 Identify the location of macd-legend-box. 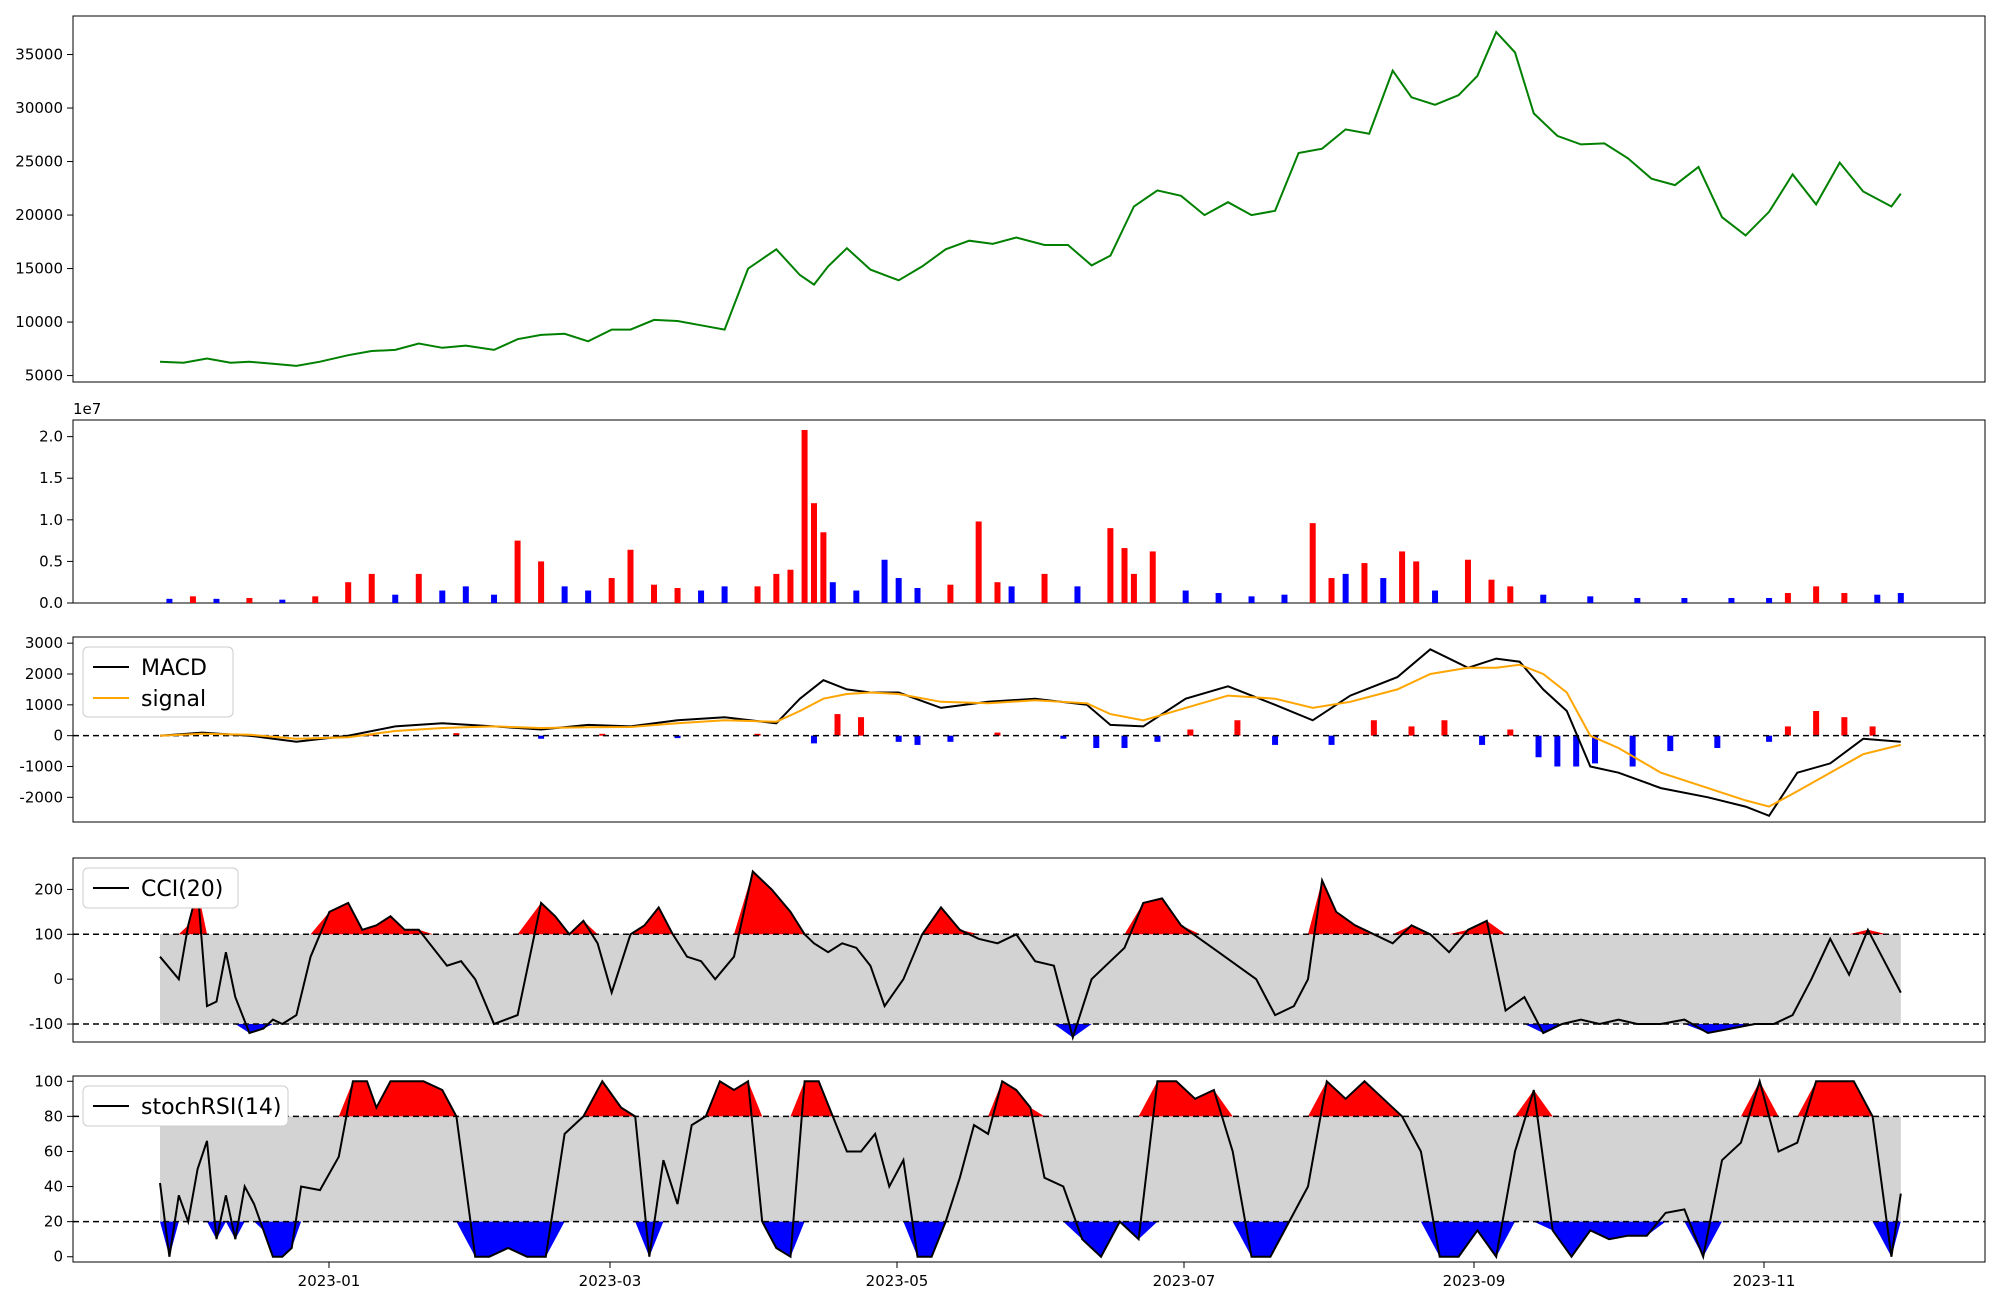
(158, 682).